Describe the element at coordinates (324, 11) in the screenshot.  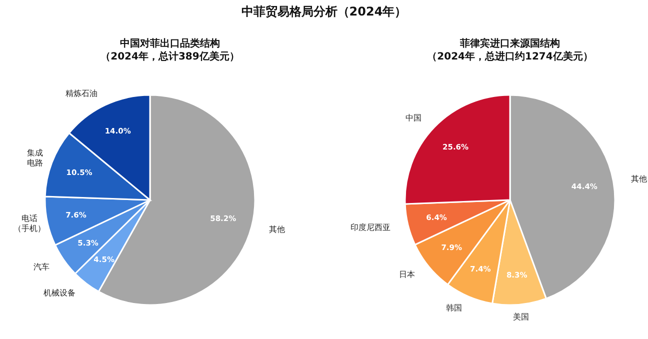
I see `text: 中菲贸易格局分析（2024年）` at that location.